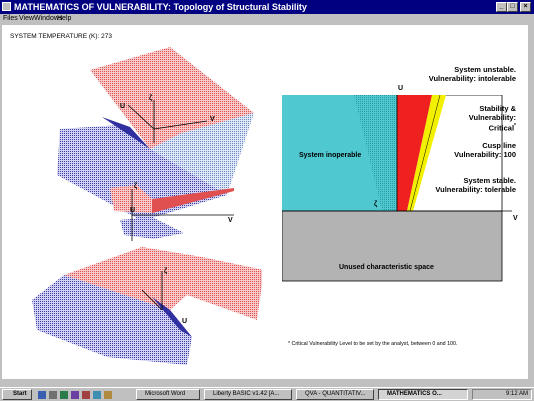 The height and width of the screenshot is (401, 534). What do you see at coordinates (485, 150) in the screenshot?
I see `cusp-label: Cusp line Vulnerability: 100` at bounding box center [485, 150].